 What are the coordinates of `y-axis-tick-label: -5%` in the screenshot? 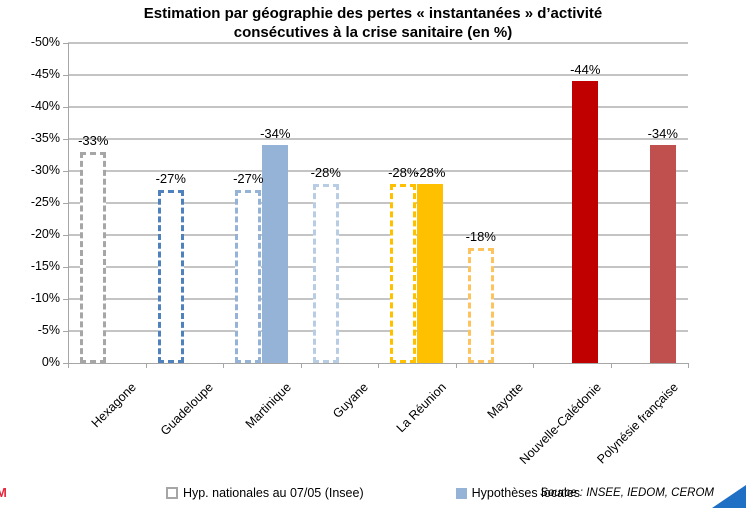 It's located at (48, 330).